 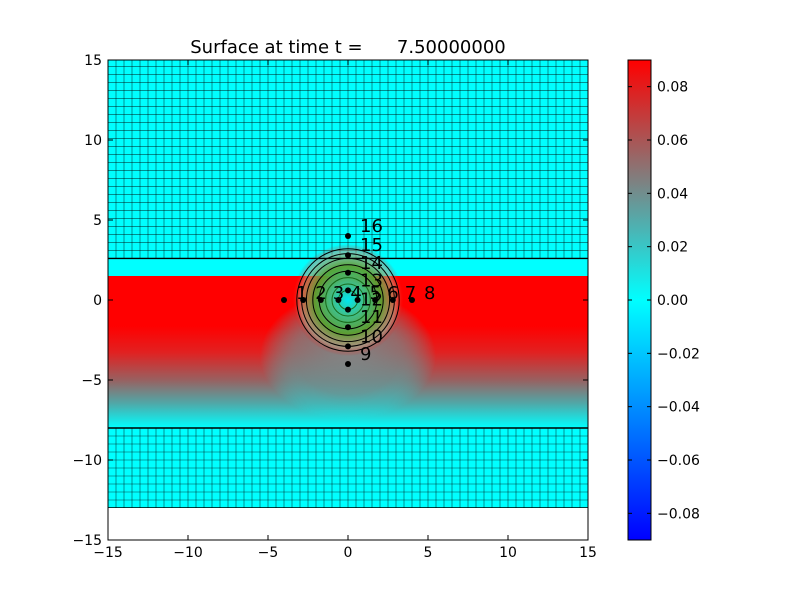 I want to click on gauge-label: 8, so click(x=429, y=293).